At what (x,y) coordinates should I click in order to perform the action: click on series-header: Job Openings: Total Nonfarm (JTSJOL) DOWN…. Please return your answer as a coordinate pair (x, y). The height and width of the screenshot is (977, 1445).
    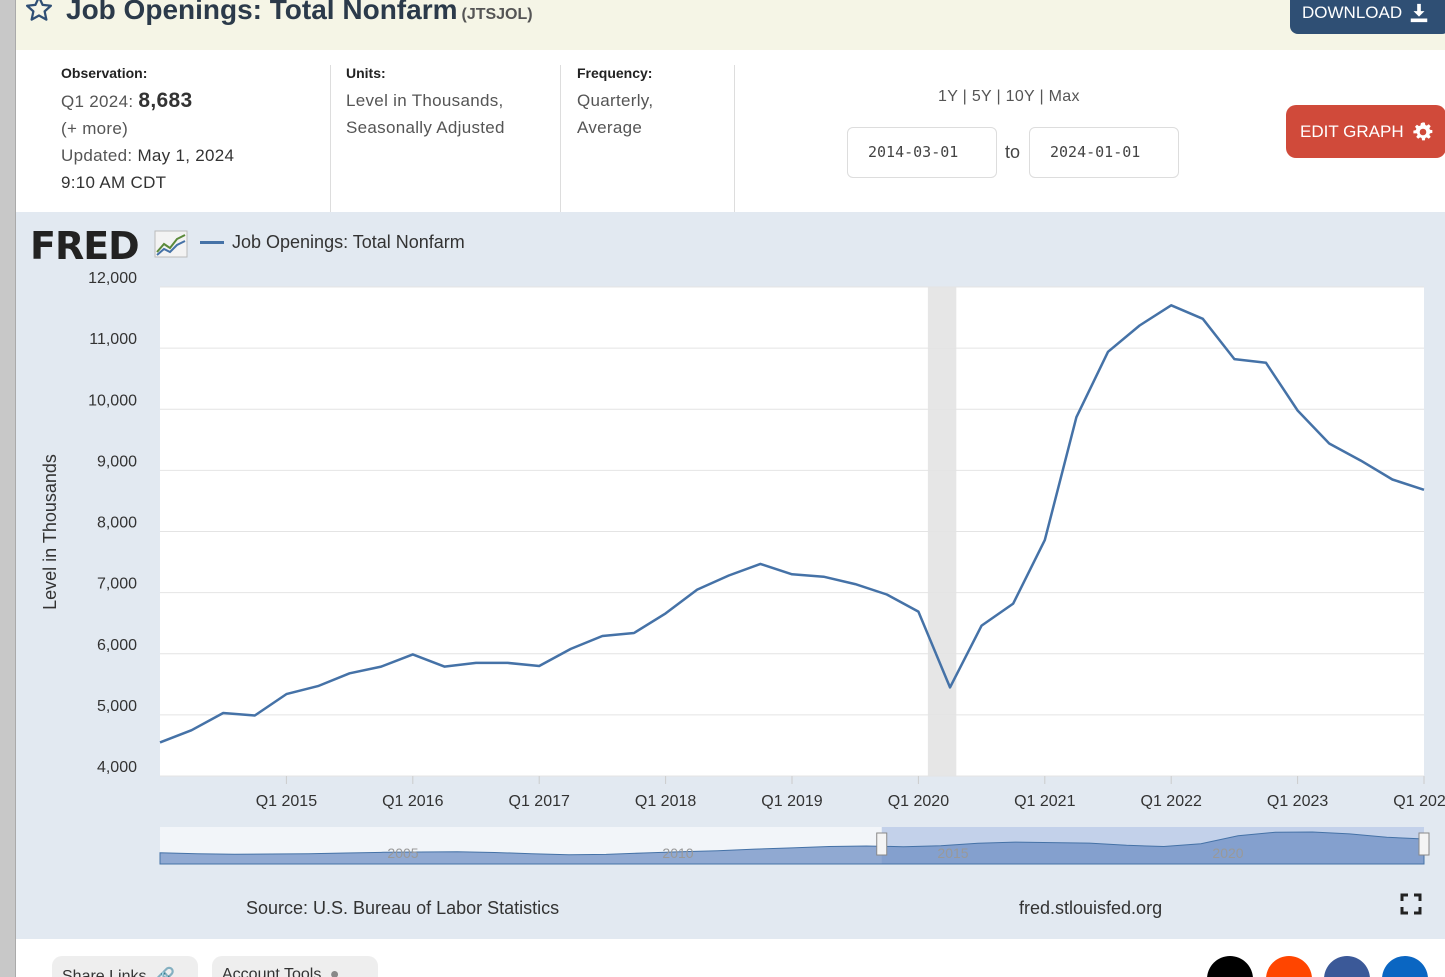
    Looking at the image, I should click on (730, 25).